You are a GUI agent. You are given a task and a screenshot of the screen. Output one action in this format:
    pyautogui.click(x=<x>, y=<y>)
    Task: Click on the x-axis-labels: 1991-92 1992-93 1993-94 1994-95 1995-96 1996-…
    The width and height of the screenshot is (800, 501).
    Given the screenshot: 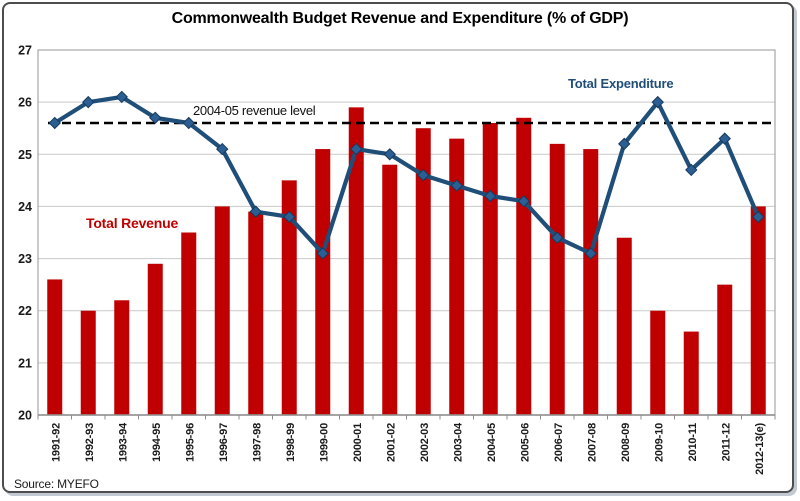 What is the action you would take?
    pyautogui.click(x=408, y=448)
    